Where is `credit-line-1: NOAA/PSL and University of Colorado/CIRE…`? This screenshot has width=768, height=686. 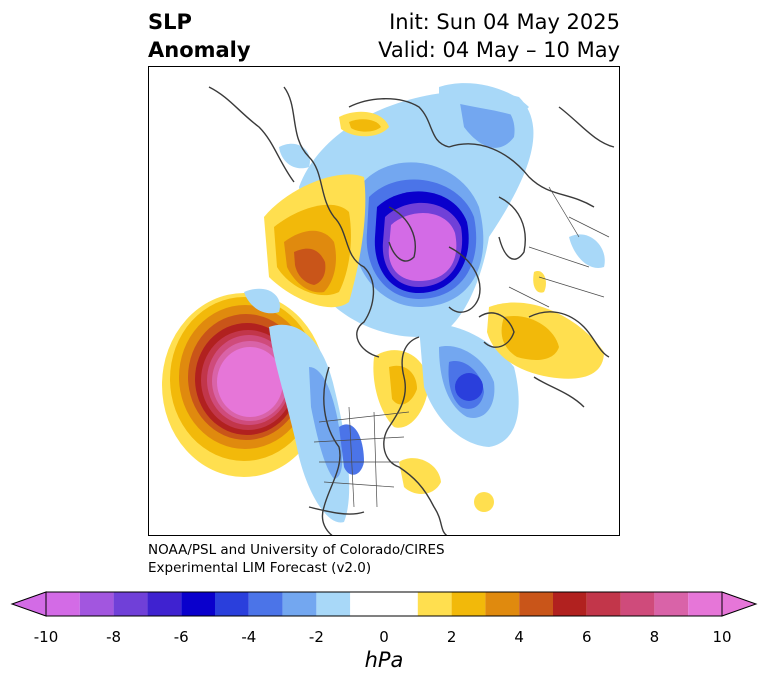 credit-line-1: NOAA/PSL and University of Colorado/CIRE… is located at coordinates (296, 550).